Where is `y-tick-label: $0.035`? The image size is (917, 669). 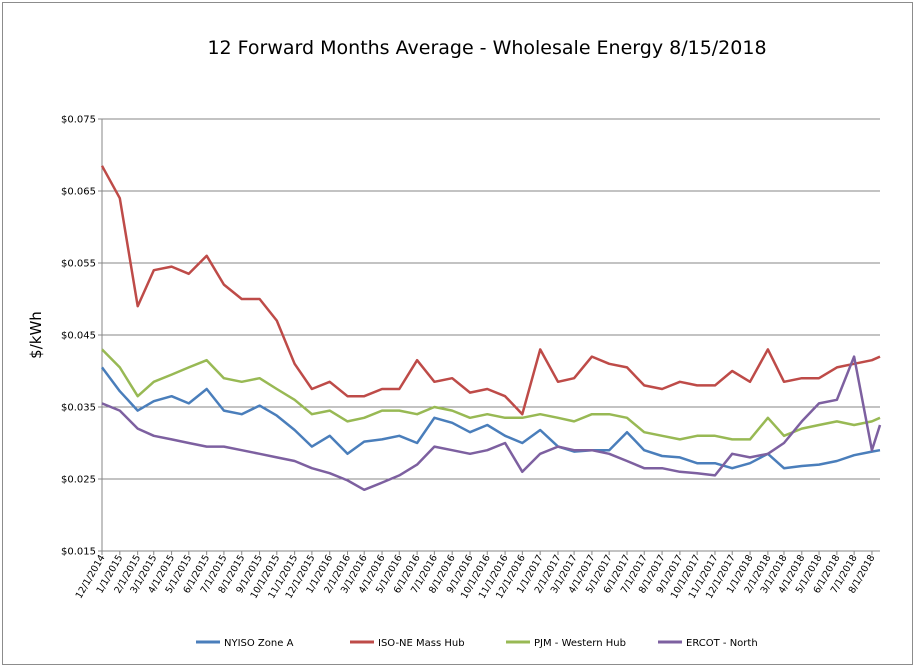 y-tick-label: $0.035 is located at coordinates (78, 408).